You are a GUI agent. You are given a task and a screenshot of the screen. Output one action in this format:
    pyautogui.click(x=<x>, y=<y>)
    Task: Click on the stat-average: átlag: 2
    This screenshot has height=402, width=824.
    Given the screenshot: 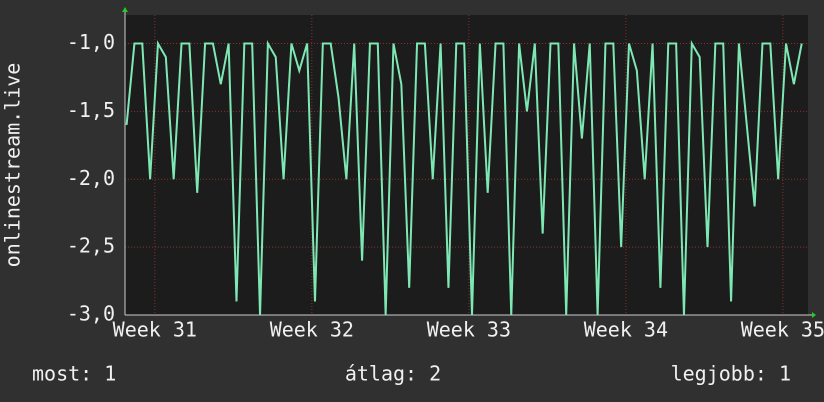 What is the action you would take?
    pyautogui.click(x=393, y=374)
    